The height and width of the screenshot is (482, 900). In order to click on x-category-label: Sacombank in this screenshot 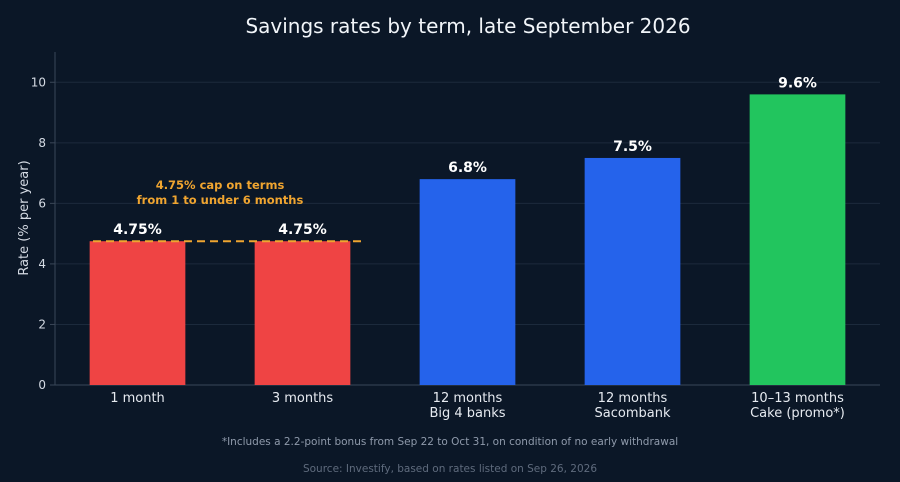, I will do `click(633, 413)`.